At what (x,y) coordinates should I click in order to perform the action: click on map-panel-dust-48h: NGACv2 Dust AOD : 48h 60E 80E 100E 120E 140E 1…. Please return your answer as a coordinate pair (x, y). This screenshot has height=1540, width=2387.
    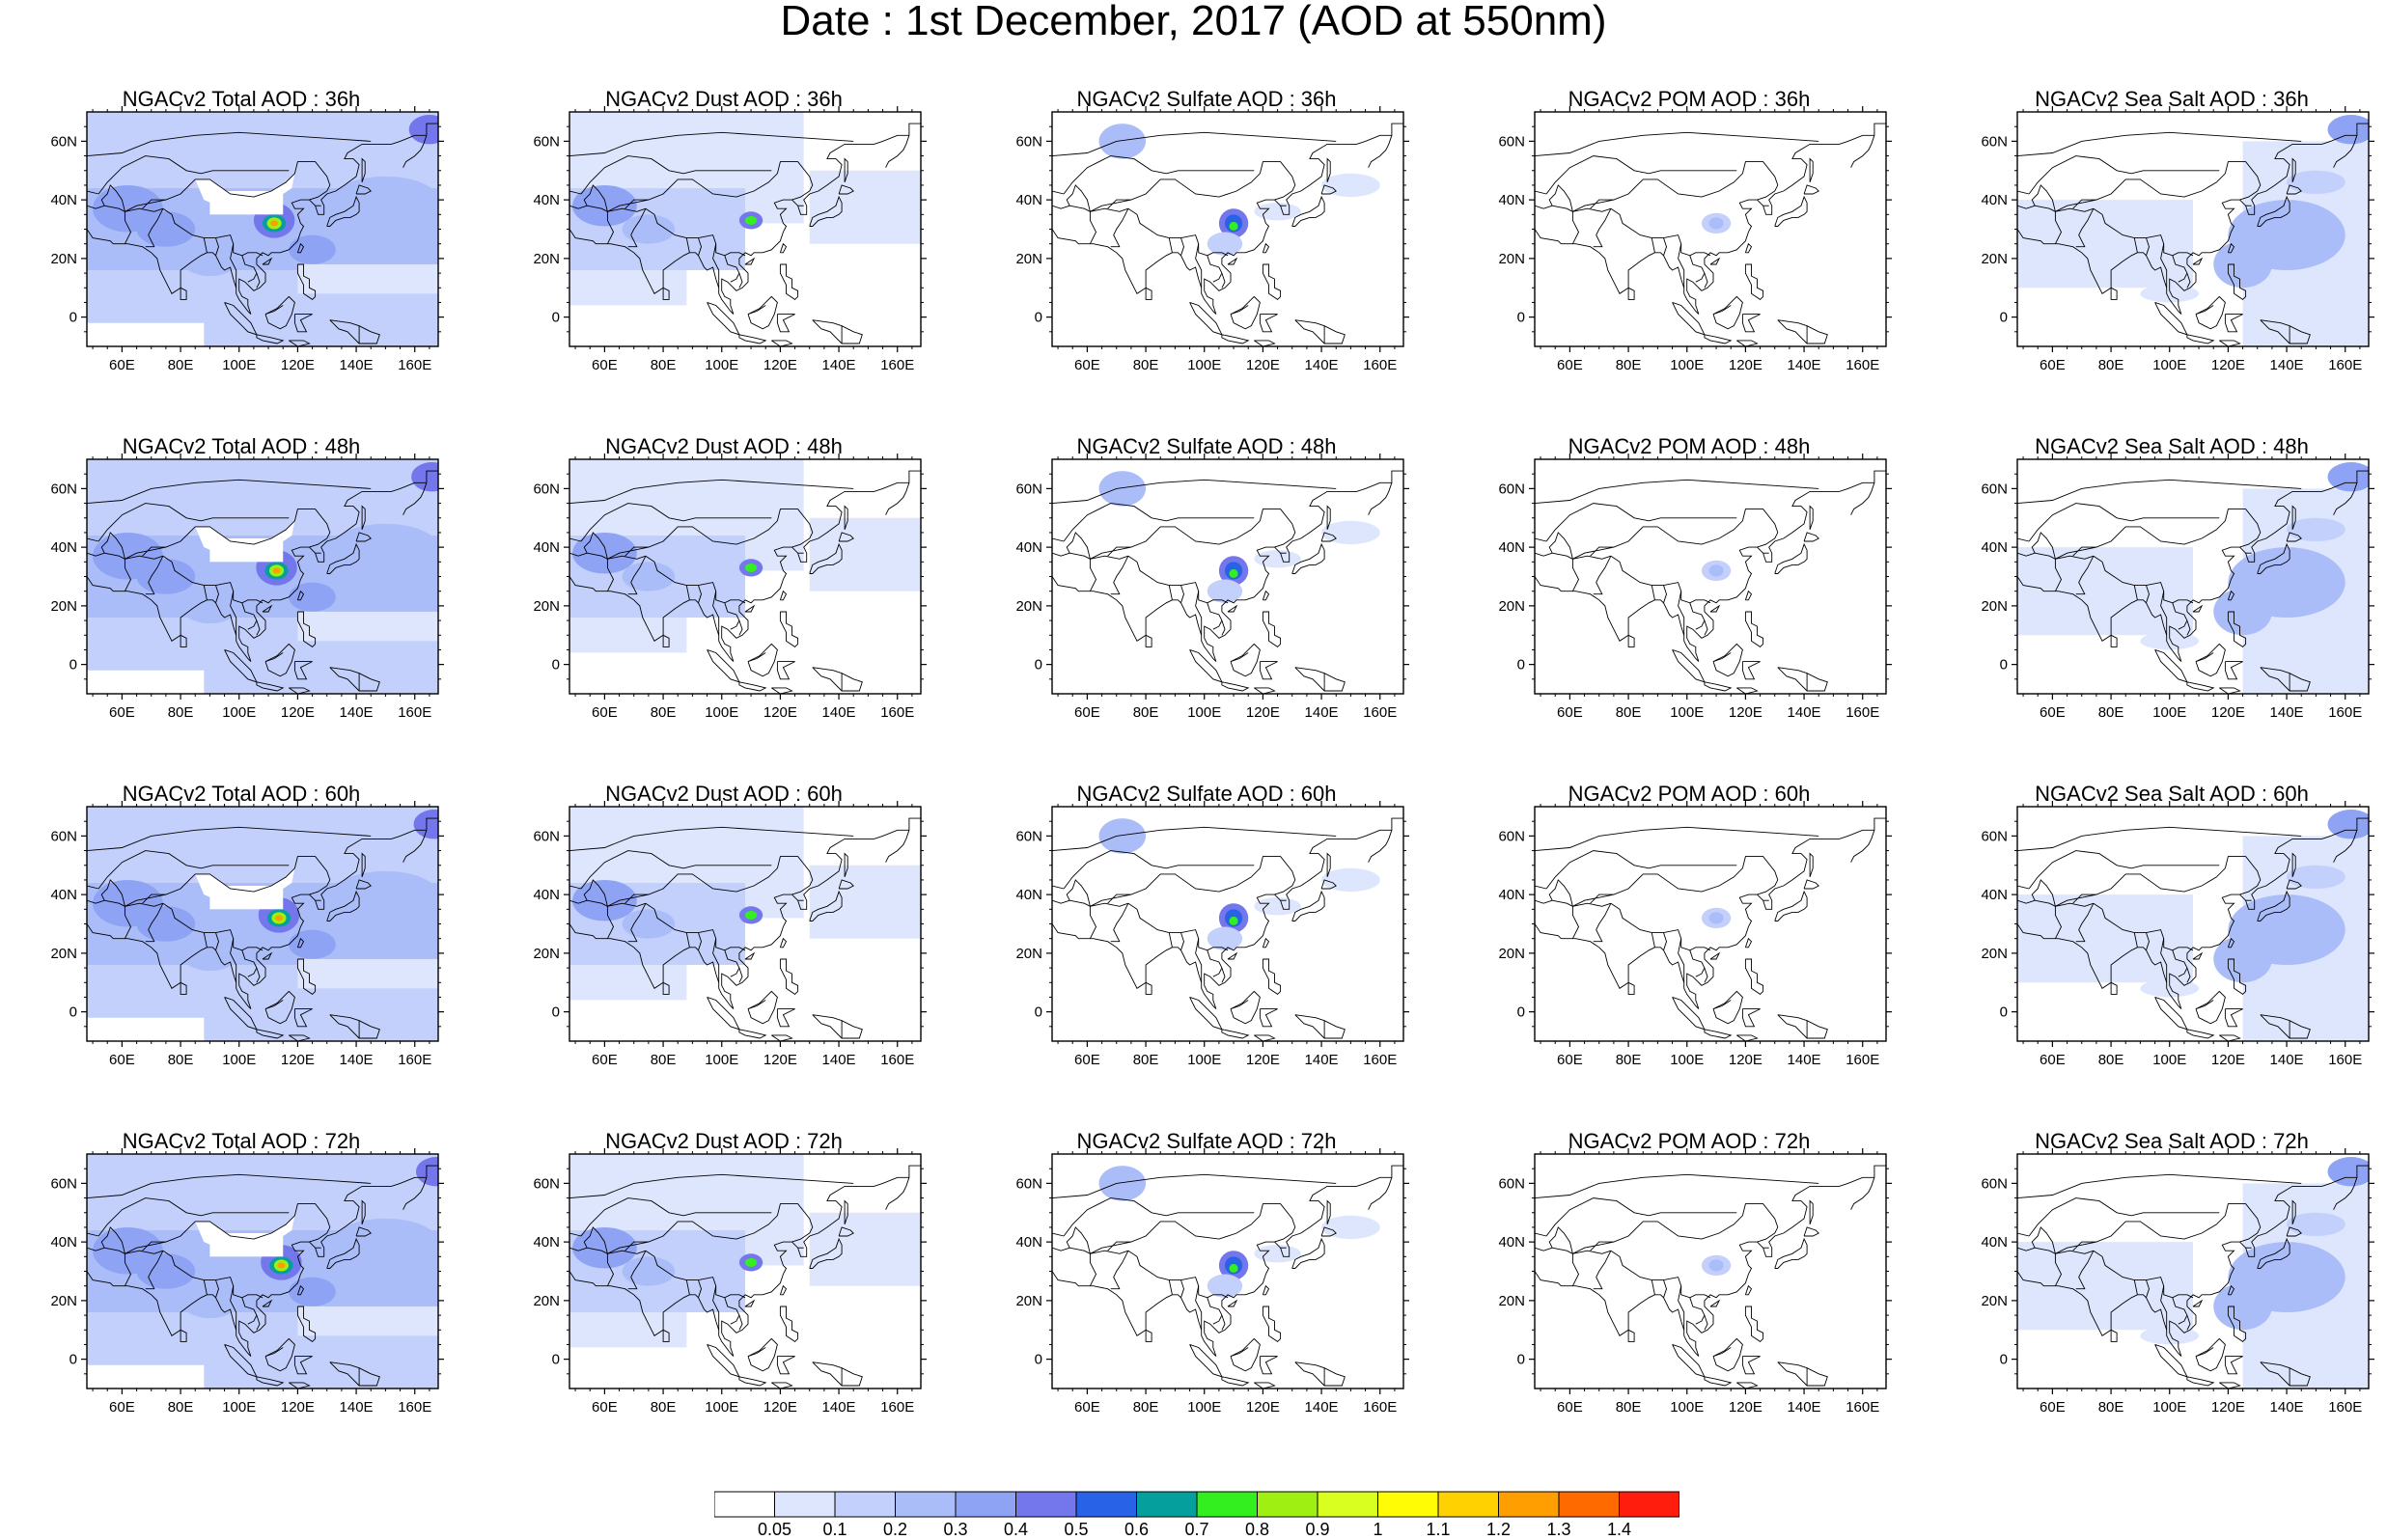
    Looking at the image, I should click on (724, 588).